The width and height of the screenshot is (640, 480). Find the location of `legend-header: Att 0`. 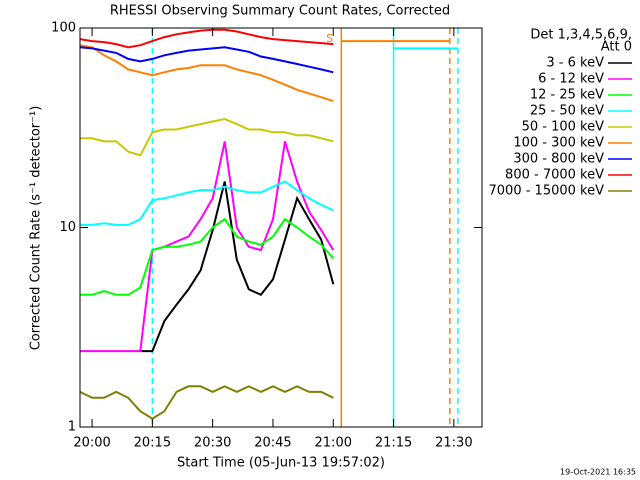

legend-header: Att 0 is located at coordinates (616, 47).